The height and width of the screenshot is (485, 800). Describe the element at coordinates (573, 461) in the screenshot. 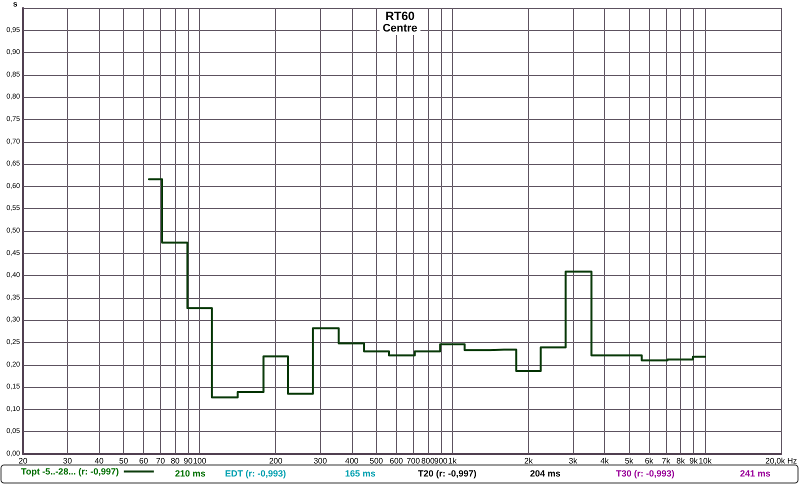

I see `x-tick-label: 3k` at that location.